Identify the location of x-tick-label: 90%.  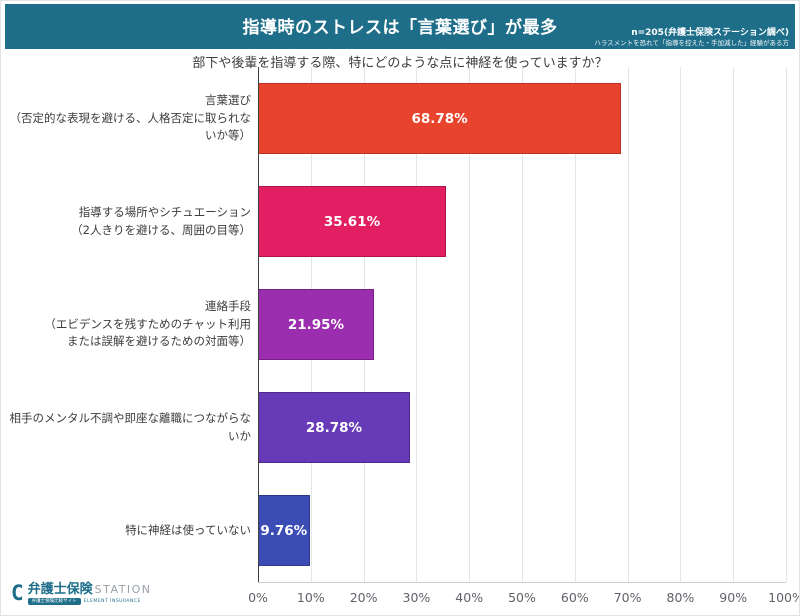
(733, 597).